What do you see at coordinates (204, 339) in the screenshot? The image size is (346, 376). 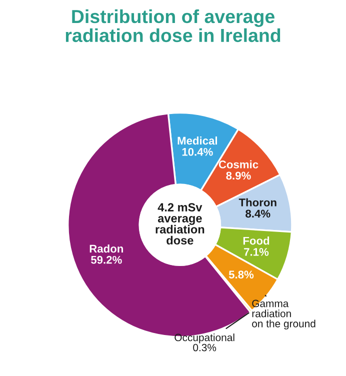 I see `slice-label: Occupational` at bounding box center [204, 339].